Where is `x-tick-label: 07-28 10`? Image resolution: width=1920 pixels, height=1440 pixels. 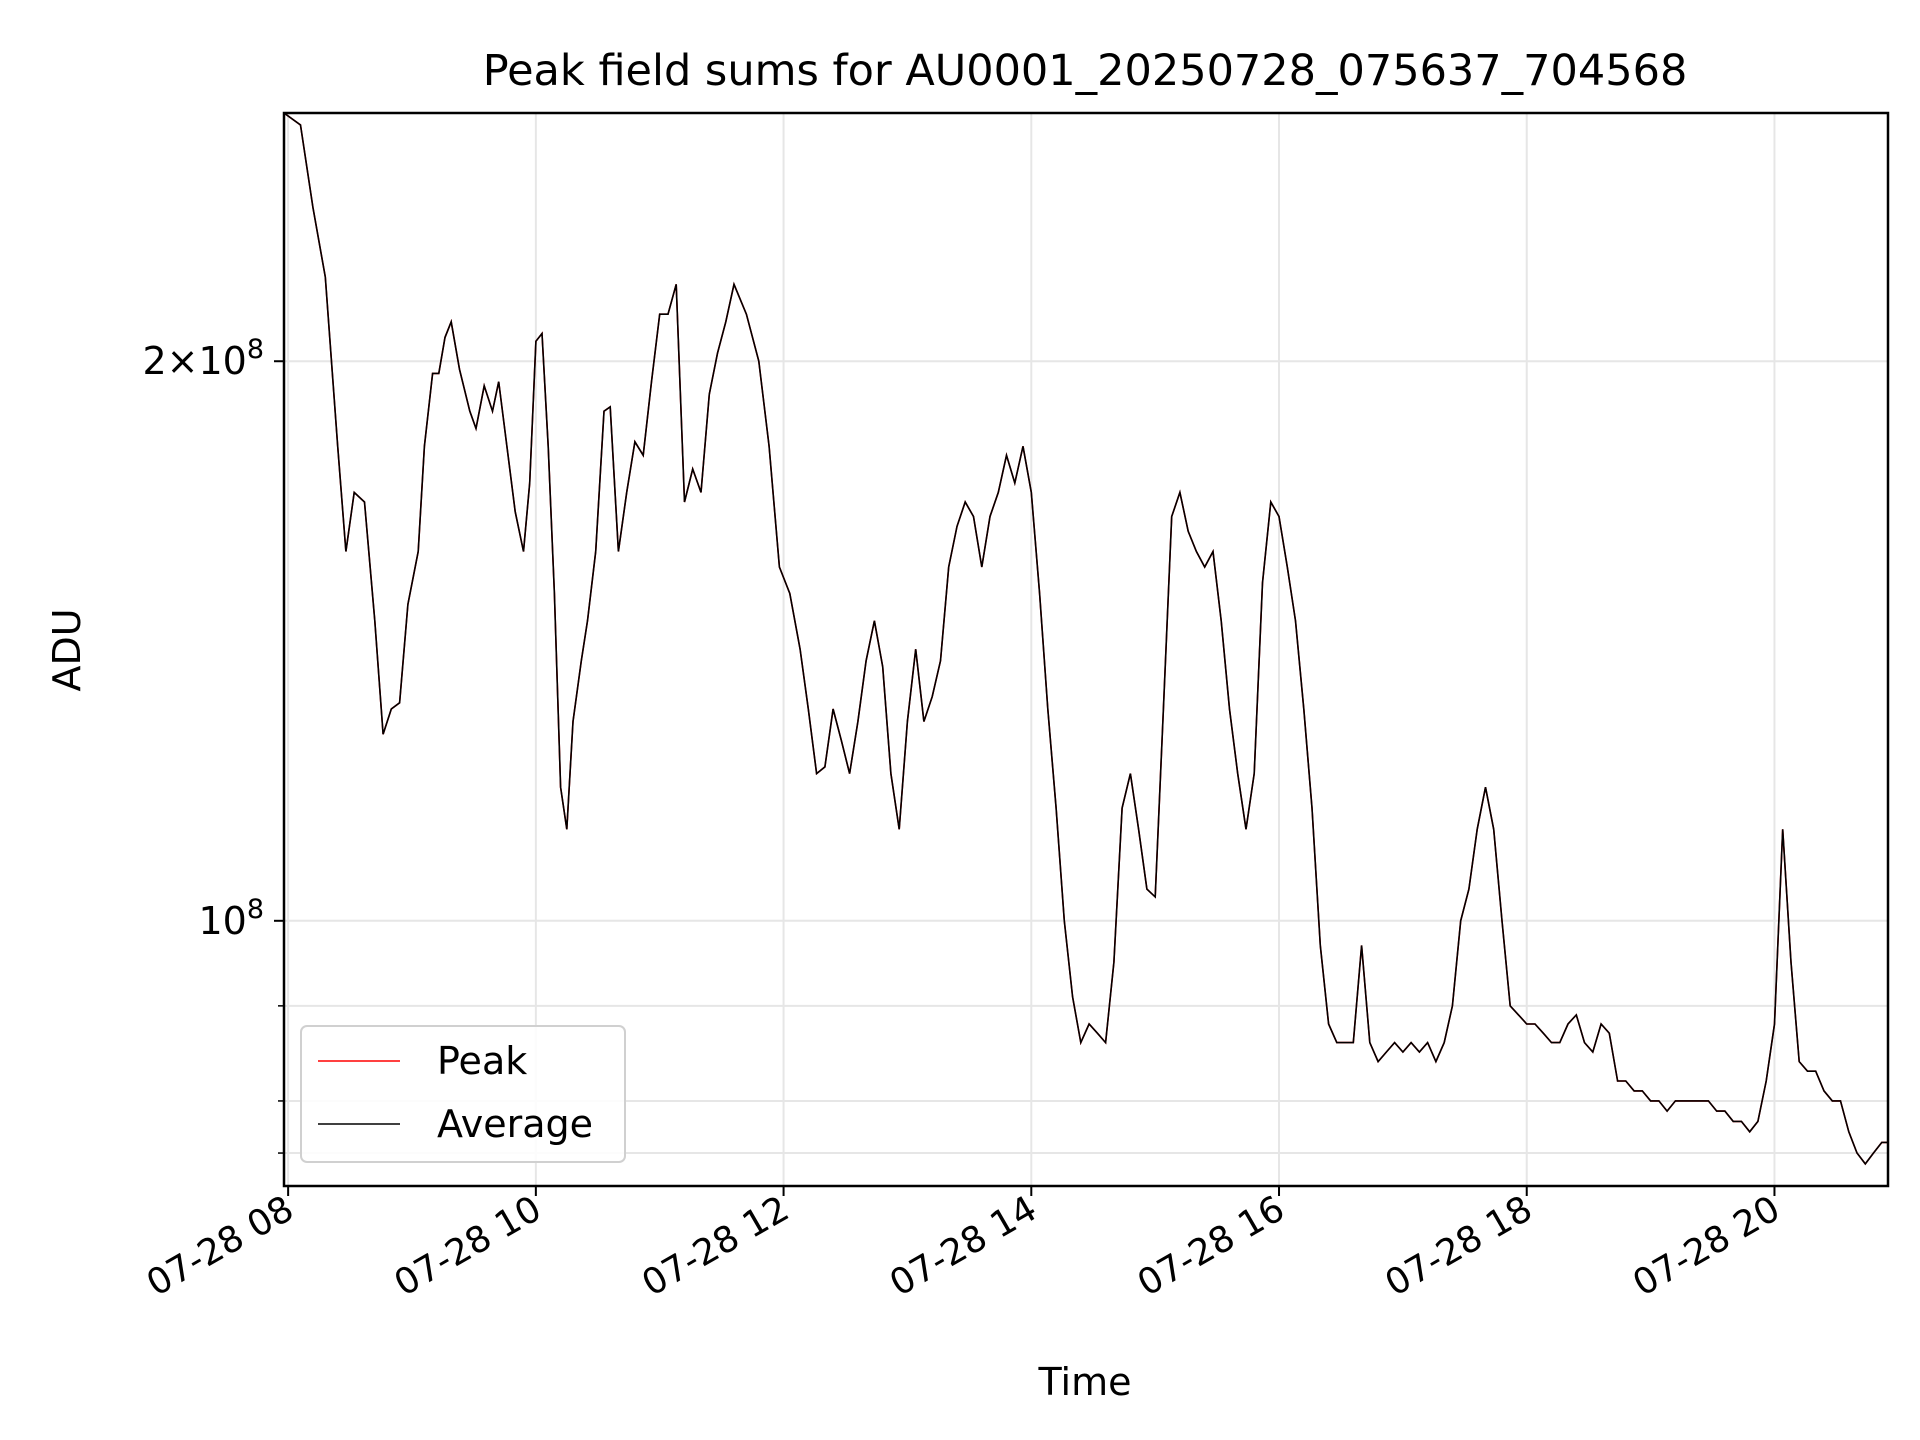 x-tick-label: 07-28 10 is located at coordinates (468, 1246).